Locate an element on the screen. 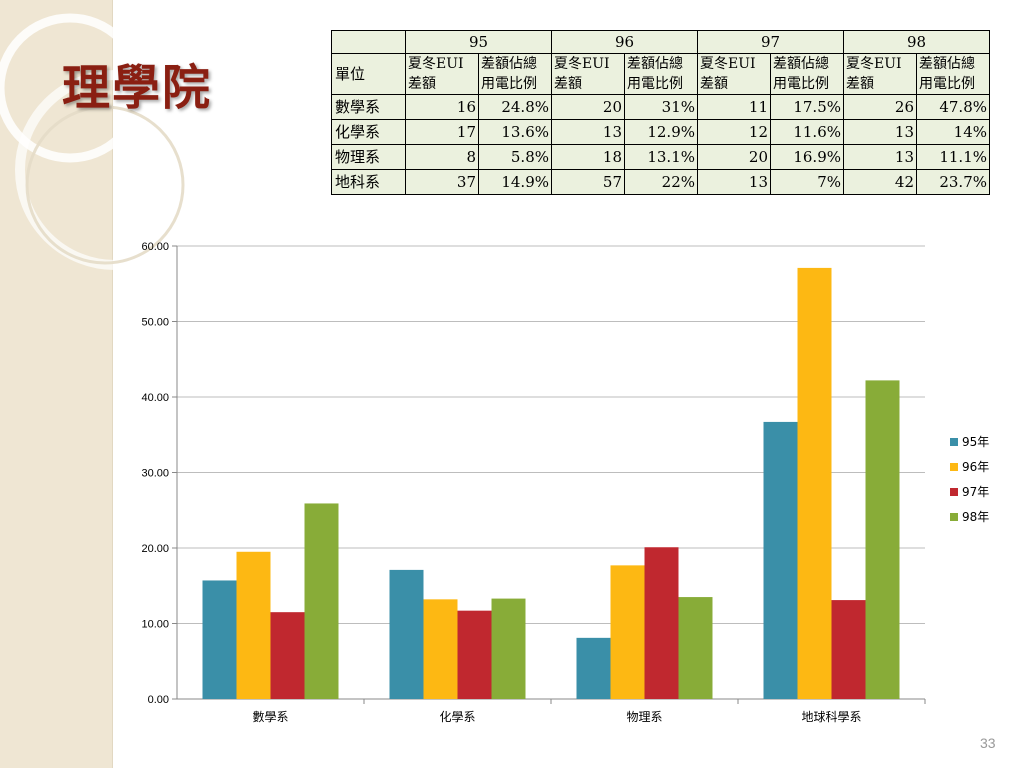 The height and width of the screenshot is (768, 1024). x-tick-label: 數學系 is located at coordinates (270, 717).